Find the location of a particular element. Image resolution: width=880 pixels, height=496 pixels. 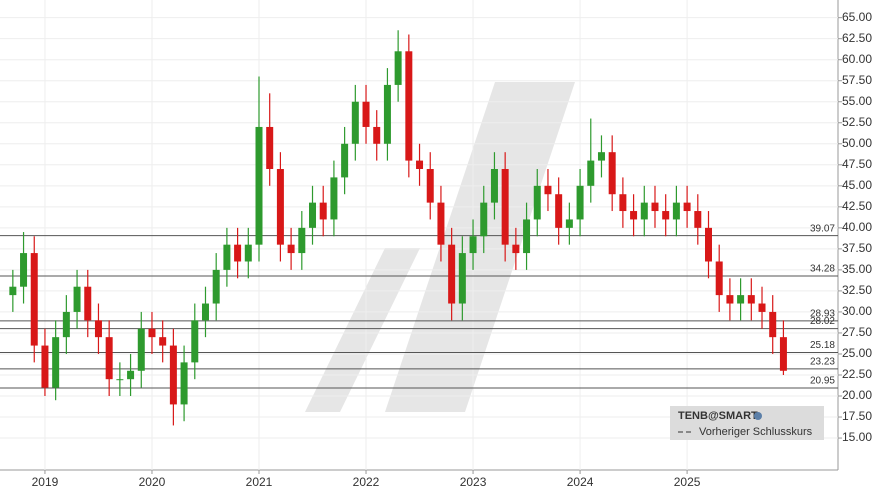

legend: TENB@SMART Vorheriger Schlusskurs is located at coordinates (747, 423).